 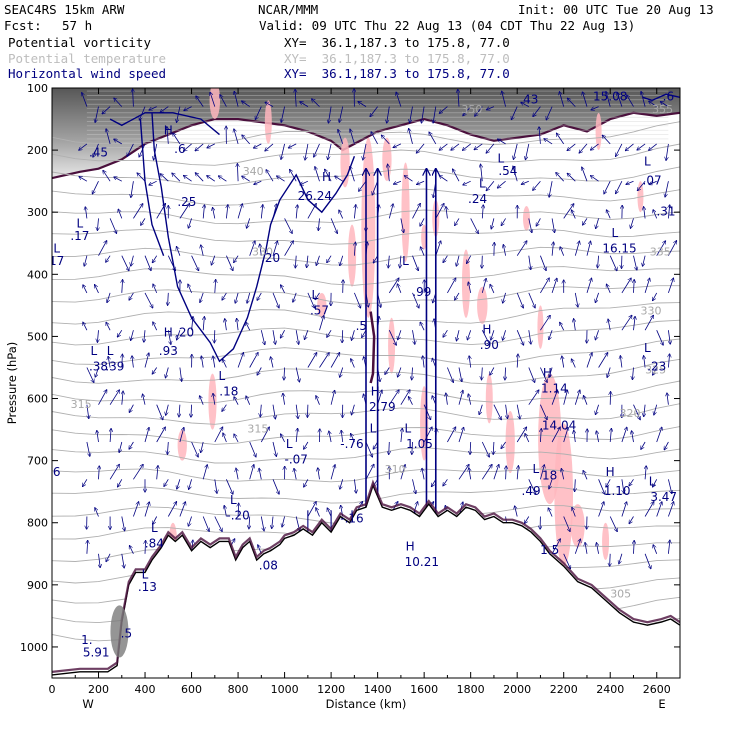 I want to click on field-name-theta: Potential temperature, so click(x=87, y=58).